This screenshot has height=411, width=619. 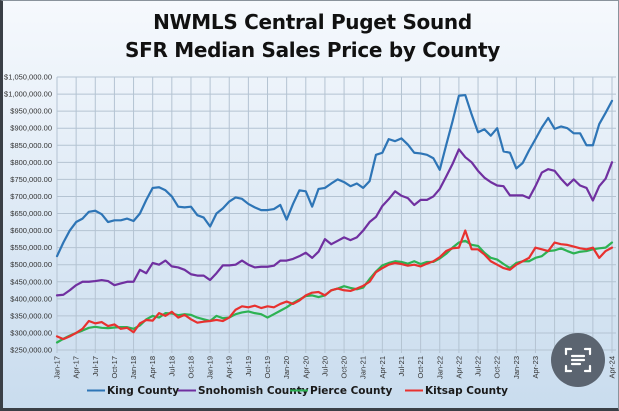 I want to click on legend-item: Snohomish County, so click(x=243, y=391).